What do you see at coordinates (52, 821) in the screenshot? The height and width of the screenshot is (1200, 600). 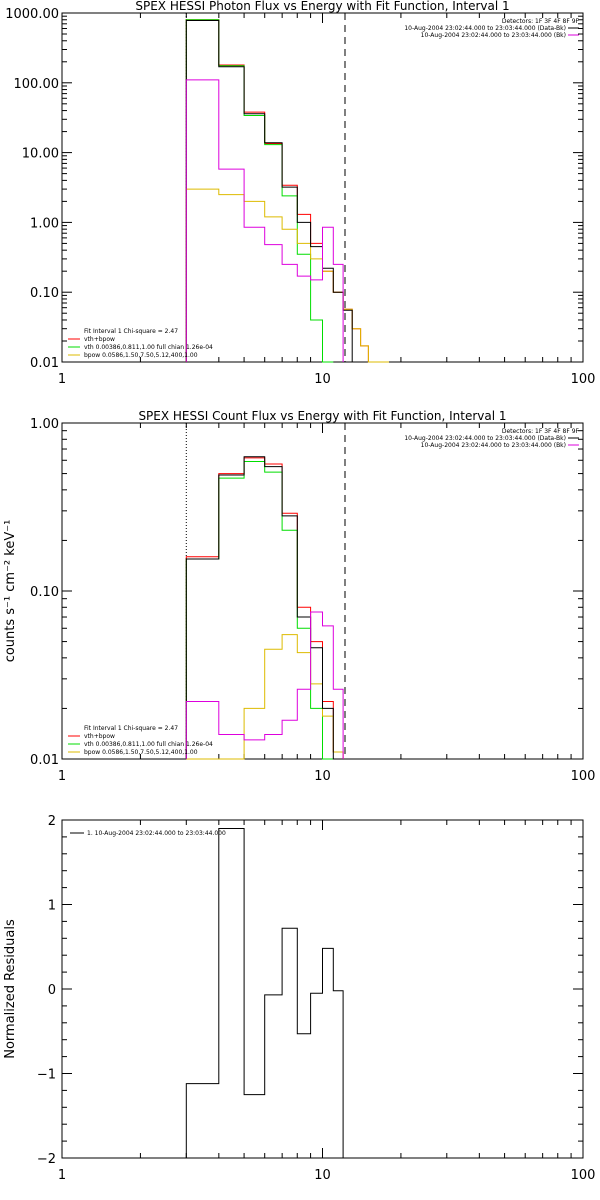 I see `y-tick-label: 2` at bounding box center [52, 821].